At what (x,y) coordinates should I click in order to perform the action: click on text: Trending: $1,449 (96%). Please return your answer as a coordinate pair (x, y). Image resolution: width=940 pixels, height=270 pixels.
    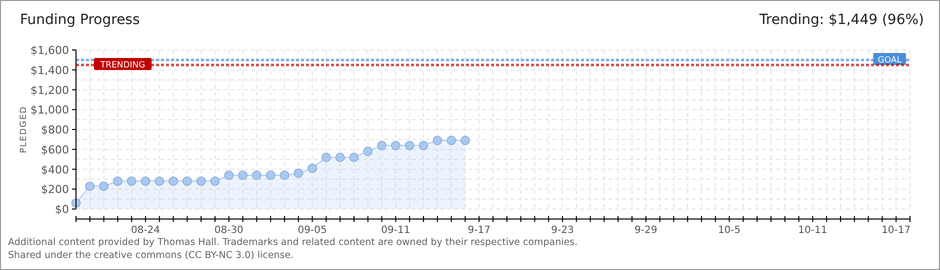
    Looking at the image, I should click on (841, 20).